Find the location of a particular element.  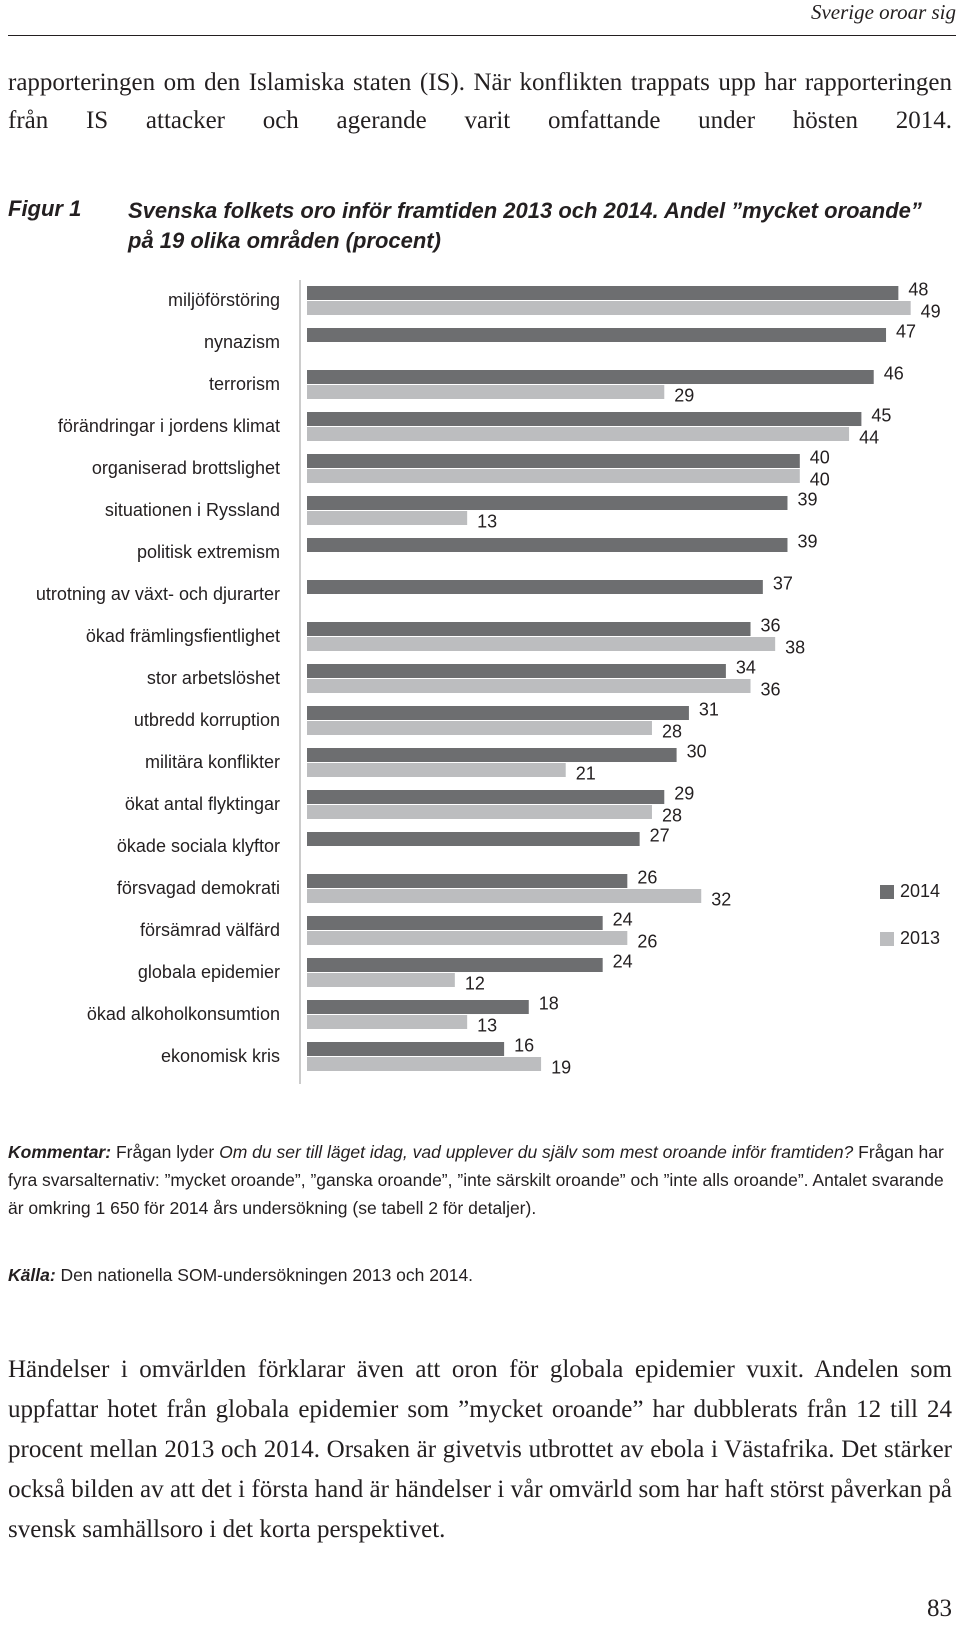

category-label: militära konflikter is located at coordinates (212, 762).